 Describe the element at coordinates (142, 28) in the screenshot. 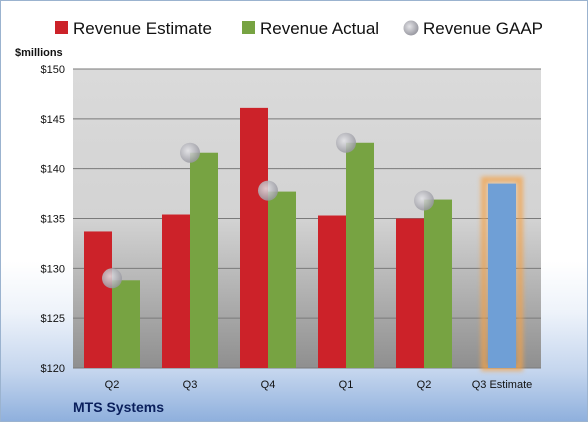

I see `legend-label: Revenue Estimate` at that location.